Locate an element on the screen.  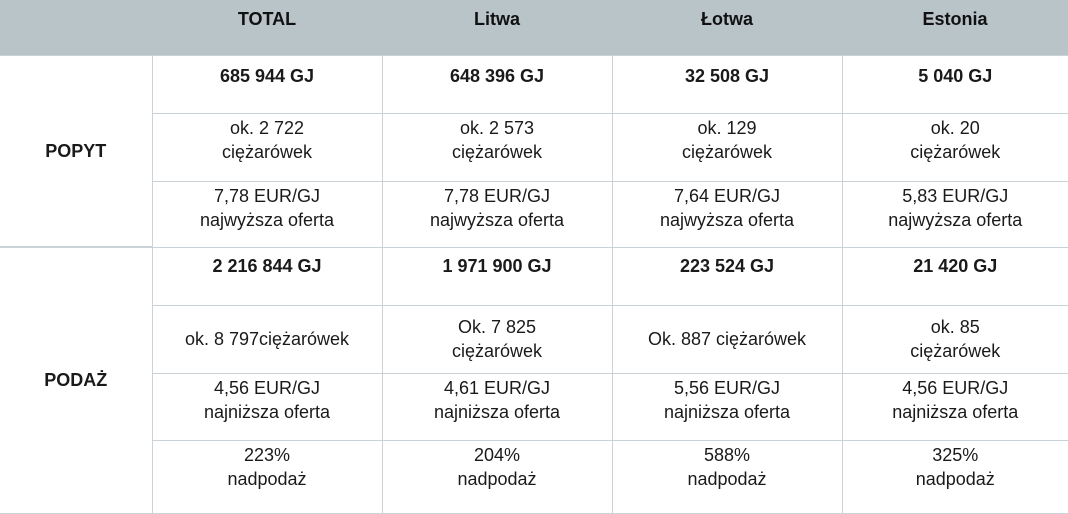
podaz-trucks-lotwa: Ok. 887 ciężarówek is located at coordinates (727, 339).